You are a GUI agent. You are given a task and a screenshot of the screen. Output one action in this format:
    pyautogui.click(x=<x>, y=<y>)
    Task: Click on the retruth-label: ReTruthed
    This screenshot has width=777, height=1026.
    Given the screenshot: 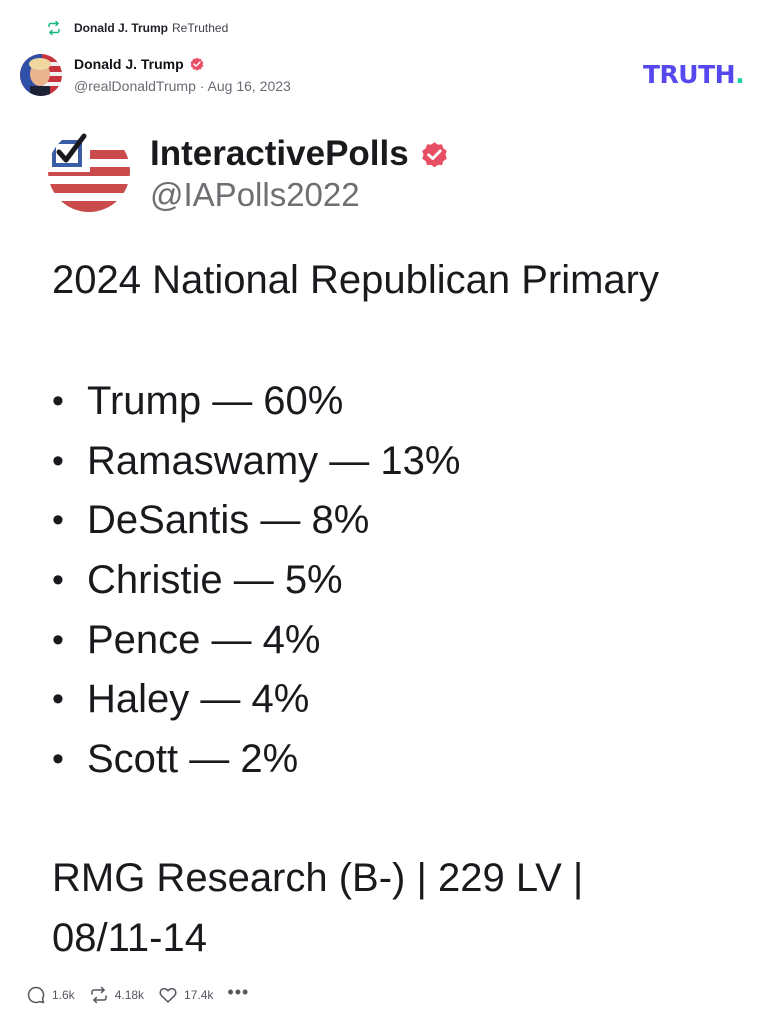 What is the action you would take?
    pyautogui.click(x=200, y=28)
    